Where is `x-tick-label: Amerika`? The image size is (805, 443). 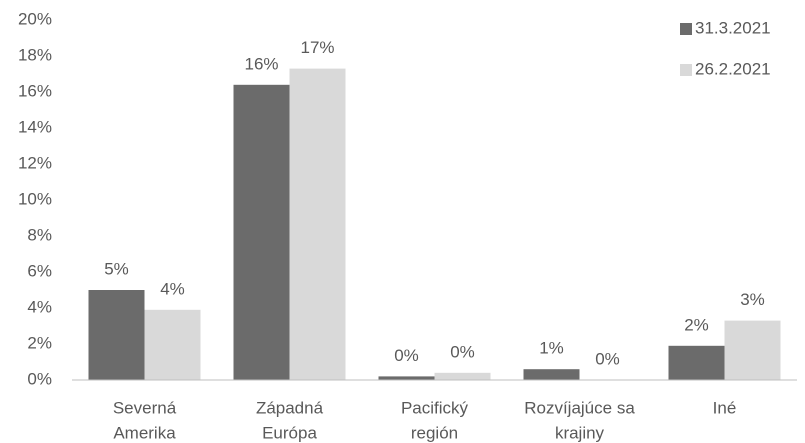
x-tick-label: Amerika is located at coordinates (144, 432).